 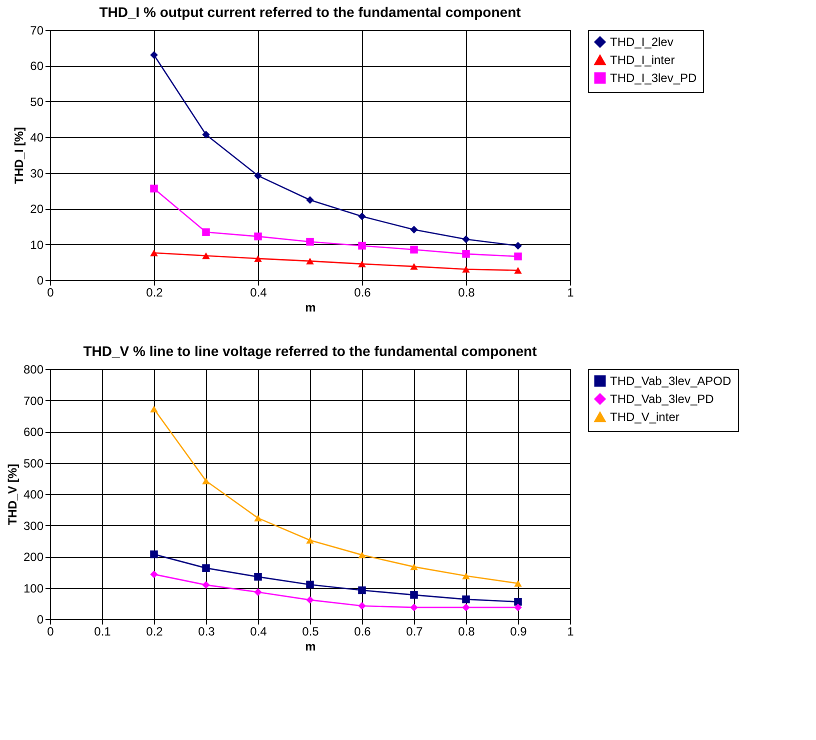 I want to click on y-tick-label: 20, so click(x=37, y=209).